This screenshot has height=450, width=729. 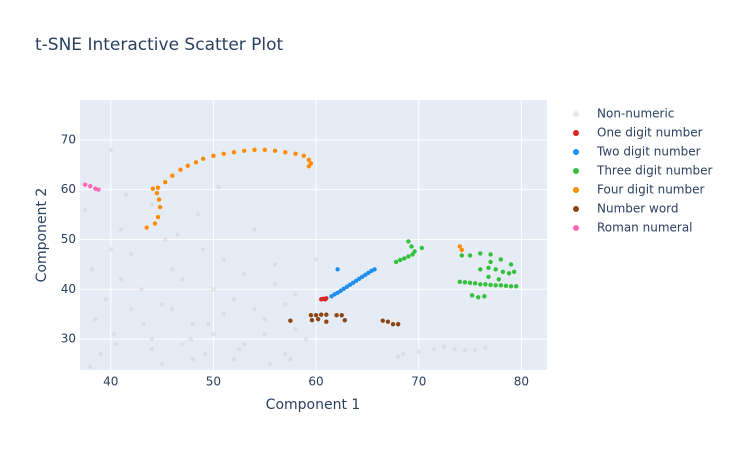 I want to click on legend-label: Two digit number, so click(x=648, y=152).